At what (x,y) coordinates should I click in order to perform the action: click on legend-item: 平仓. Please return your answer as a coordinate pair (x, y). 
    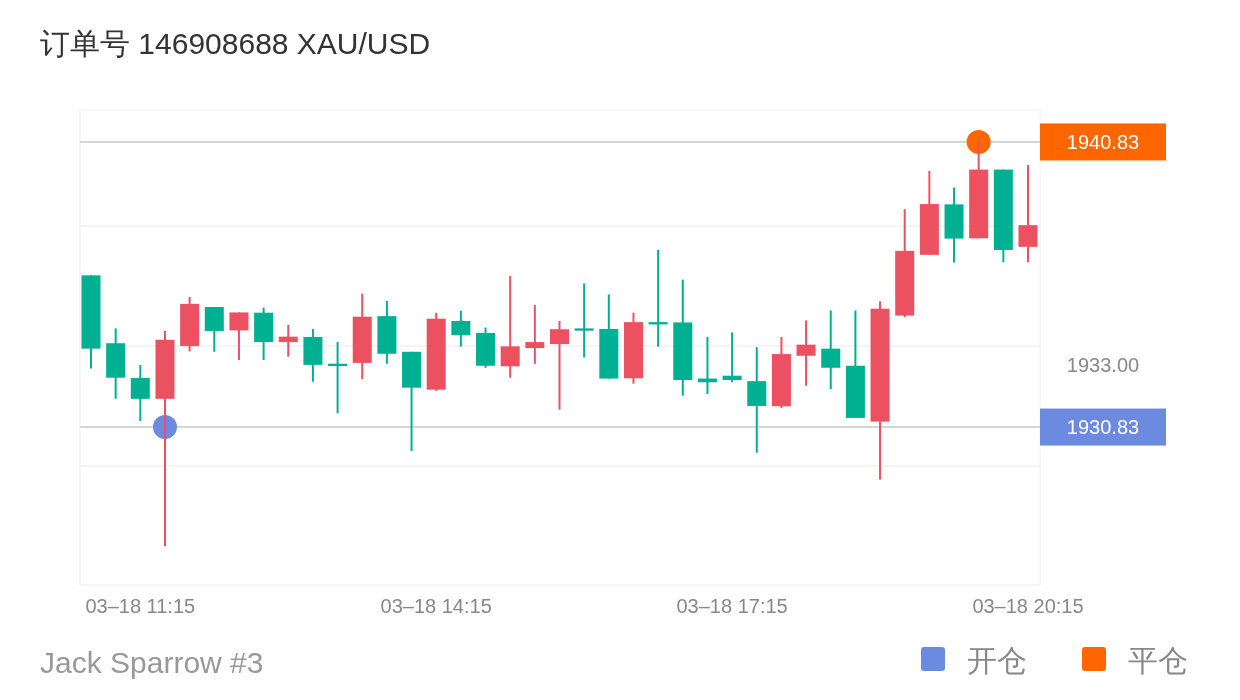
    Looking at the image, I should click on (1135, 660).